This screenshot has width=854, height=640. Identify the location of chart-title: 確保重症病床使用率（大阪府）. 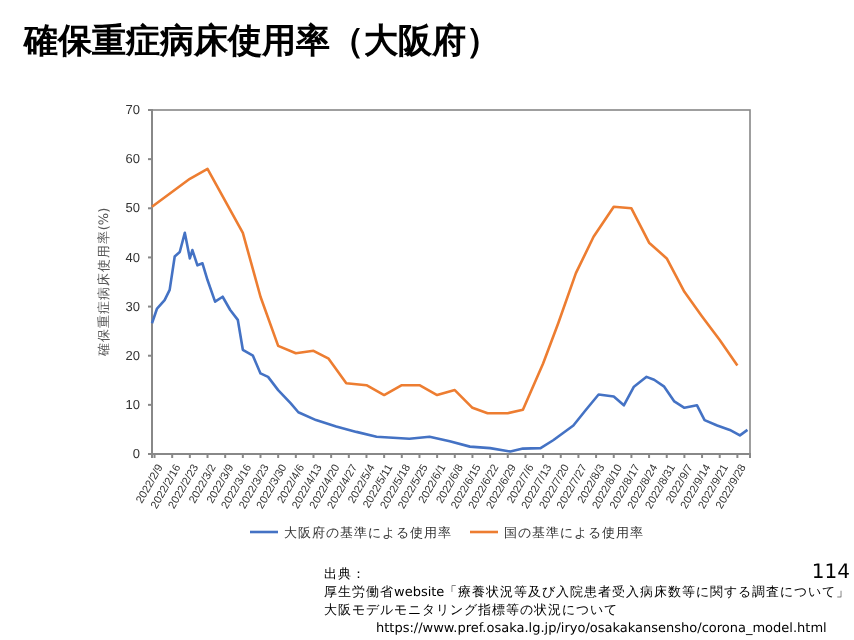
(261, 42).